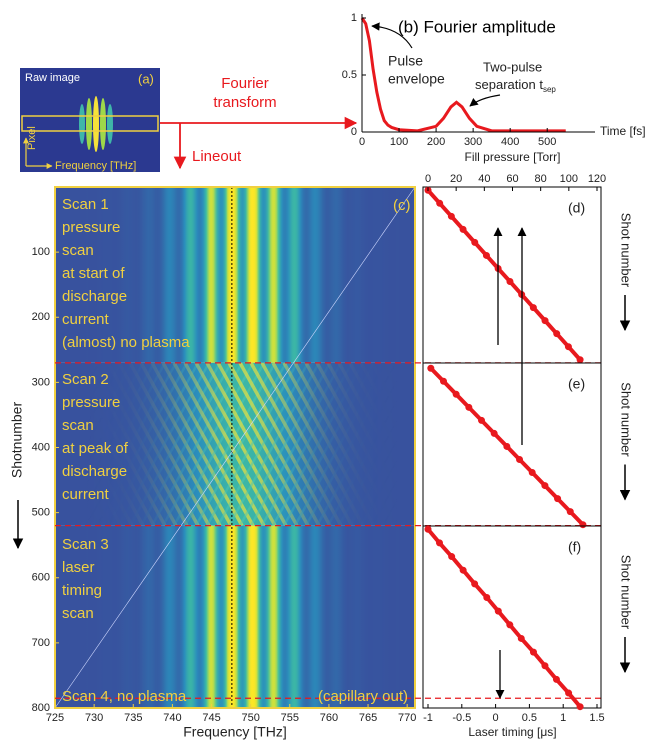 This screenshot has height=744, width=667. Describe the element at coordinates (407, 718) in the screenshot. I see `x-tick-label: 770` at that location.